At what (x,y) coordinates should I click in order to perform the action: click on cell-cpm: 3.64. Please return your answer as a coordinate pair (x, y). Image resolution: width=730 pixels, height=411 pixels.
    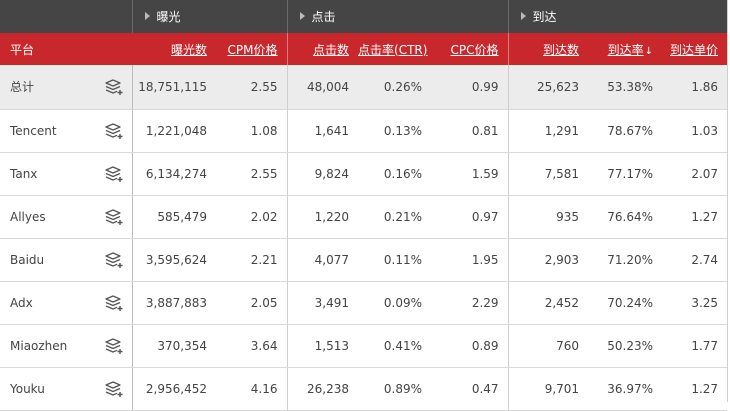
    Looking at the image, I should click on (252, 346).